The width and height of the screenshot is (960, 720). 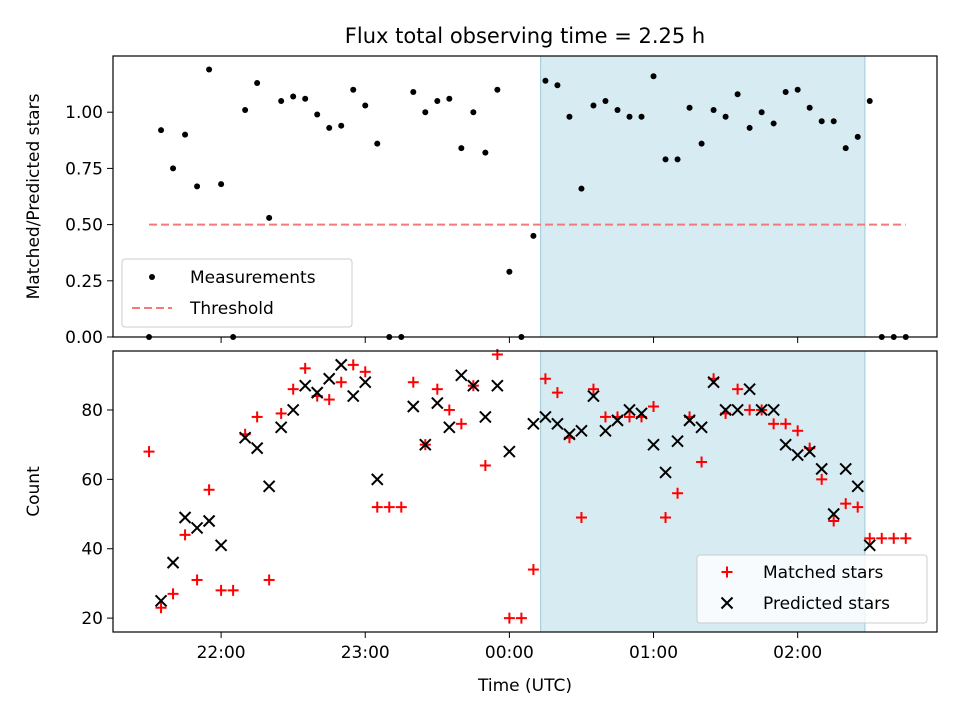 I want to click on y-tick-label: 1.00, so click(x=84, y=113).